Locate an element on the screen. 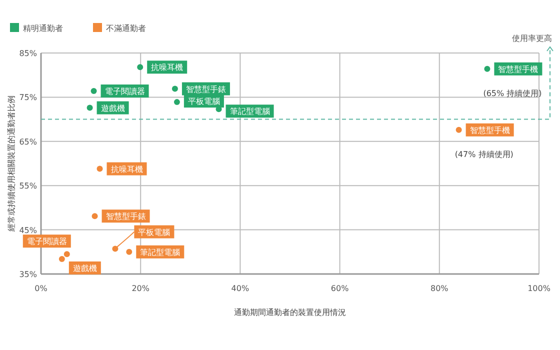 This screenshot has height=350, width=560. ref-line-label: 使用率更高 is located at coordinates (532, 38).